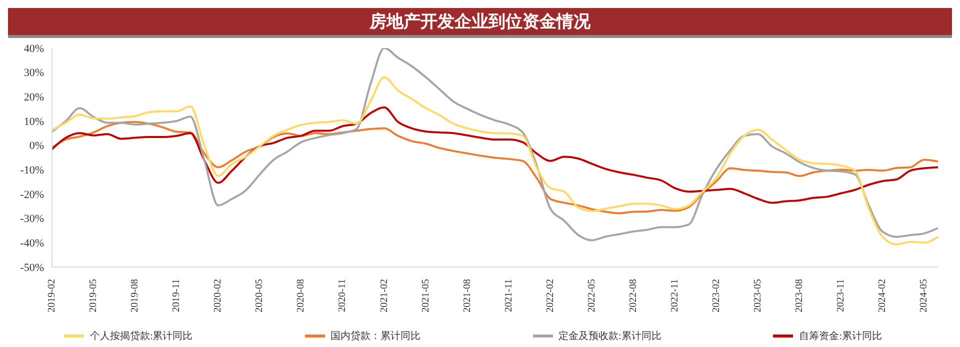 This screenshot has width=960, height=347. I want to click on x-tick-label: 2022-05, so click(592, 295).